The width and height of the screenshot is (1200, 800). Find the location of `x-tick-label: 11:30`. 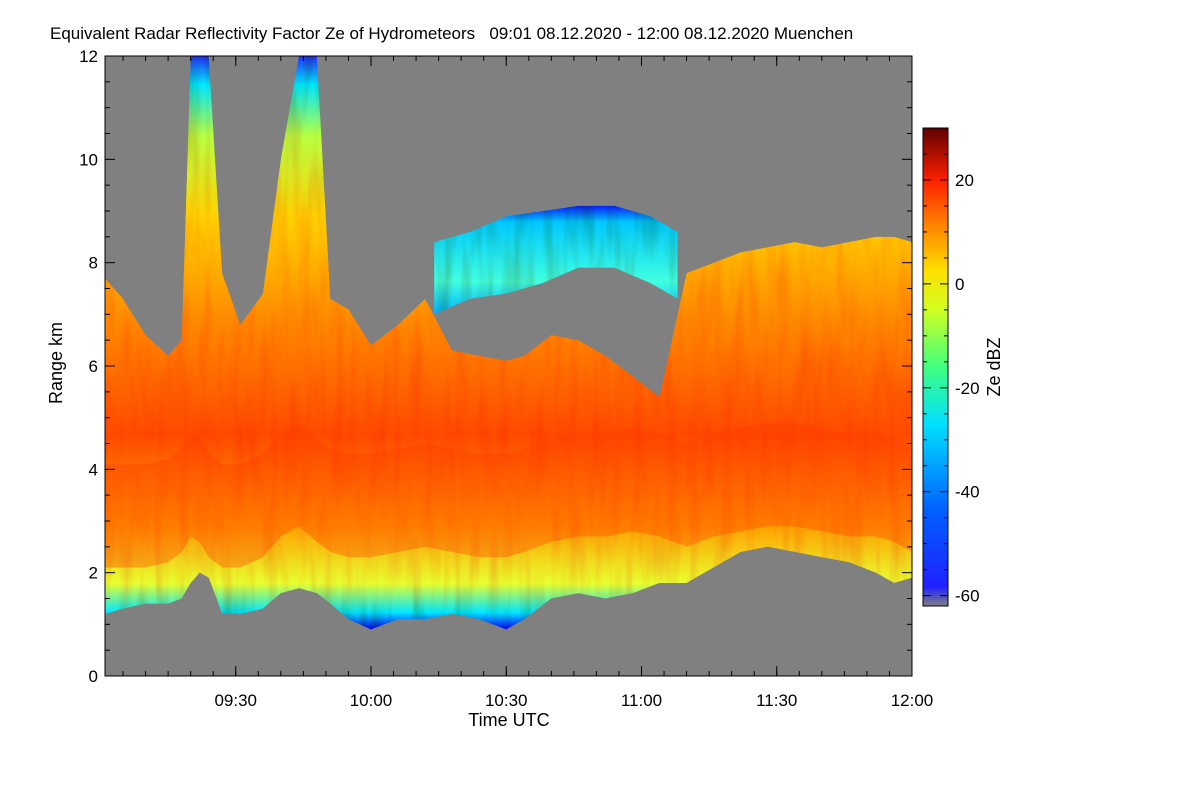

x-tick-label: 11:30 is located at coordinates (776, 700).